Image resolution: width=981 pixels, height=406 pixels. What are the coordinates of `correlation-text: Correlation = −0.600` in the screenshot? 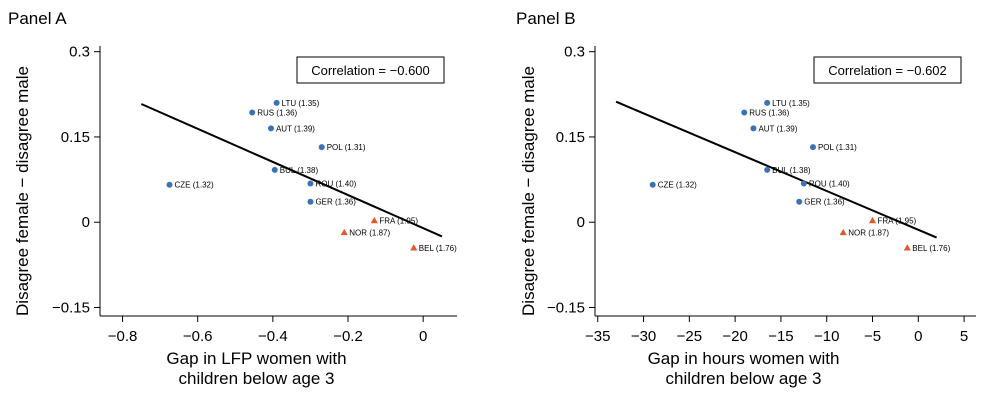 It's located at (370, 70).